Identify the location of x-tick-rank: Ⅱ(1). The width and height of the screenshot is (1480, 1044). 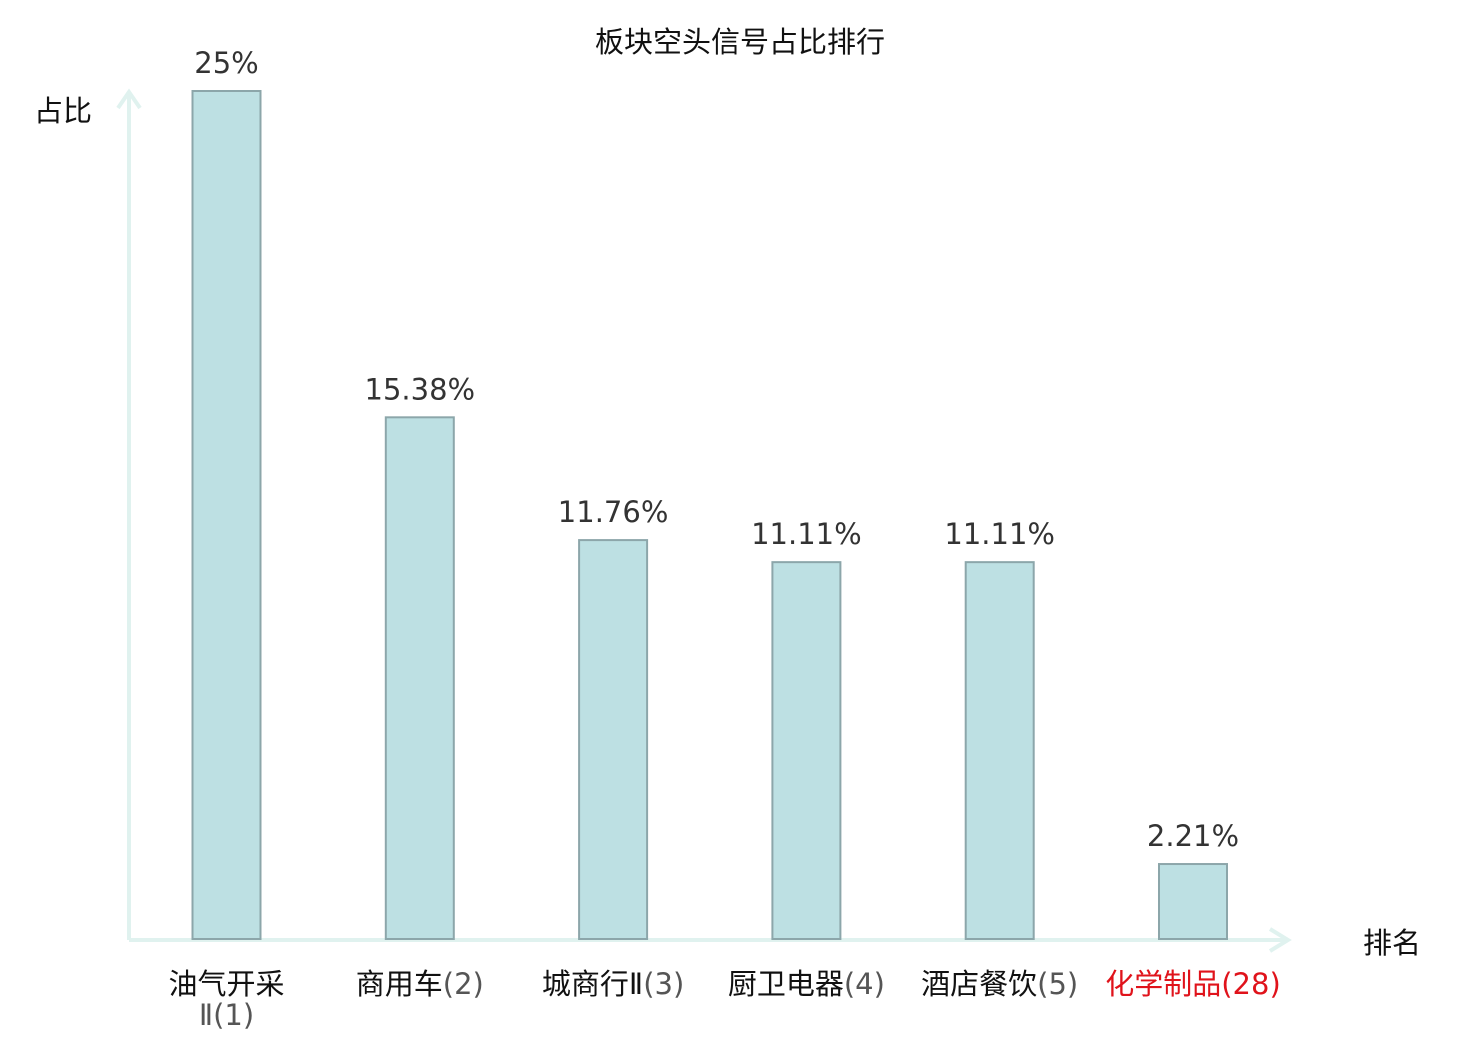
(226, 1015).